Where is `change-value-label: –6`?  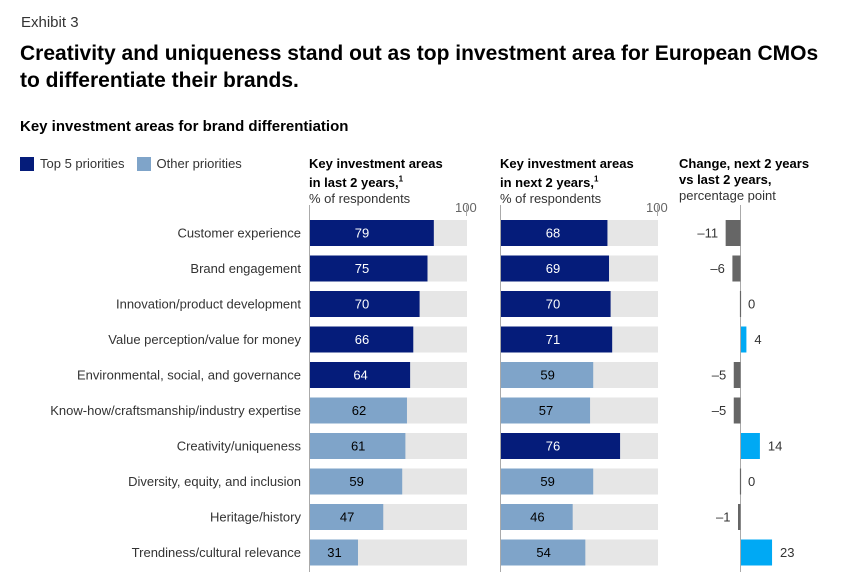 change-value-label: –6 is located at coordinates (717, 268).